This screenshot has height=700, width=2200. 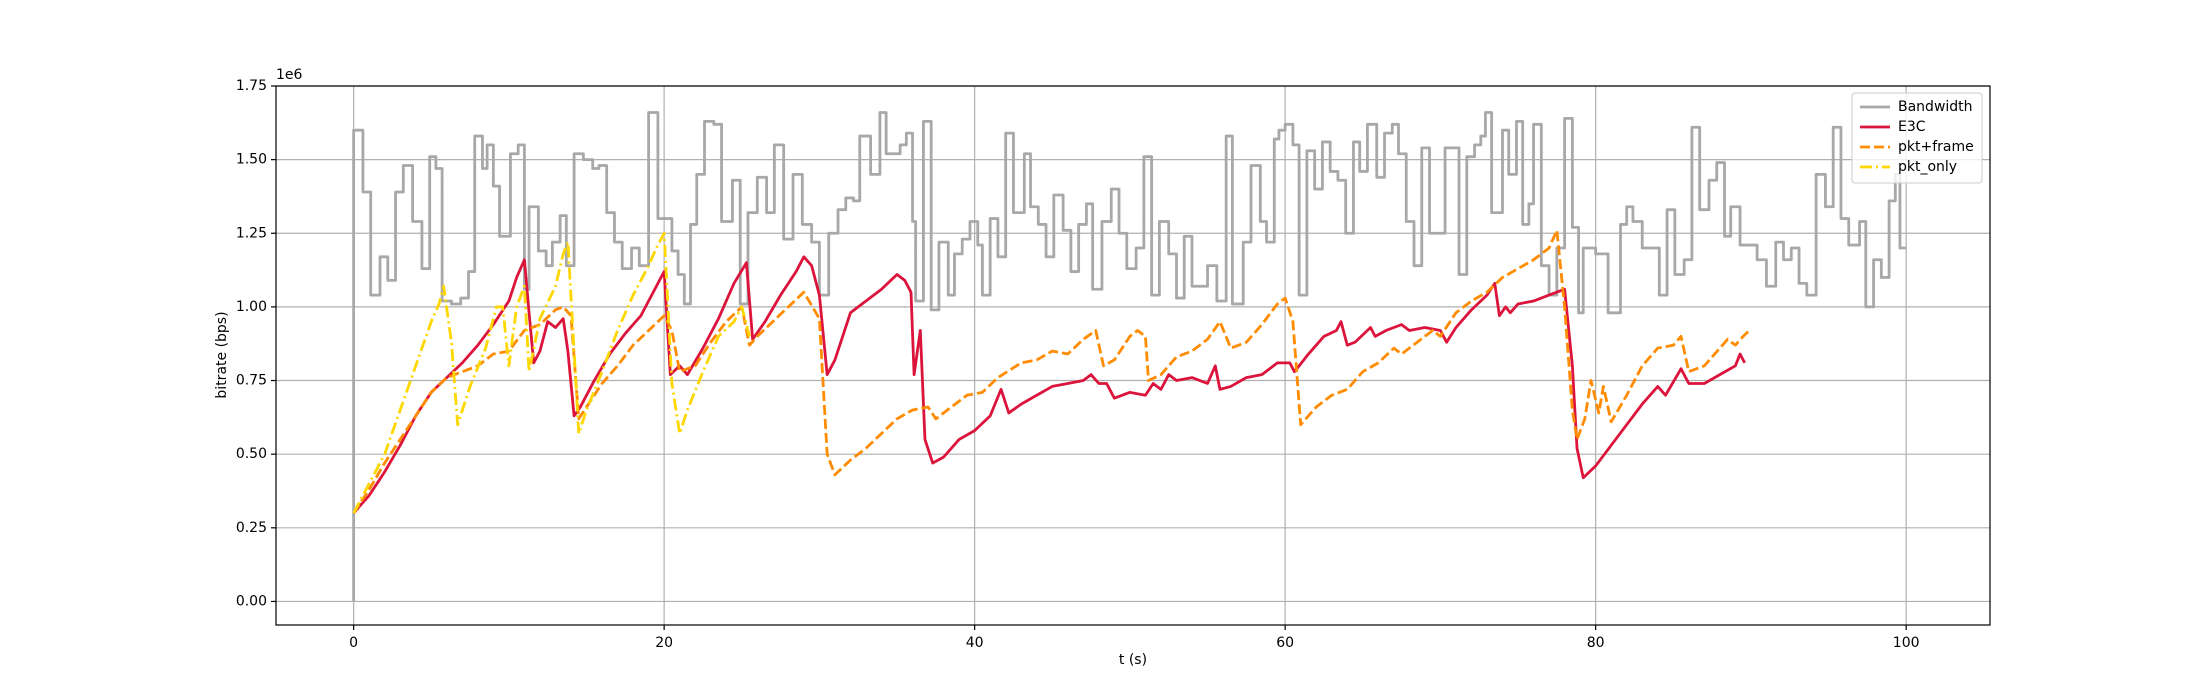 I want to click on y-tick-label: 1.50, so click(x=251, y=160).